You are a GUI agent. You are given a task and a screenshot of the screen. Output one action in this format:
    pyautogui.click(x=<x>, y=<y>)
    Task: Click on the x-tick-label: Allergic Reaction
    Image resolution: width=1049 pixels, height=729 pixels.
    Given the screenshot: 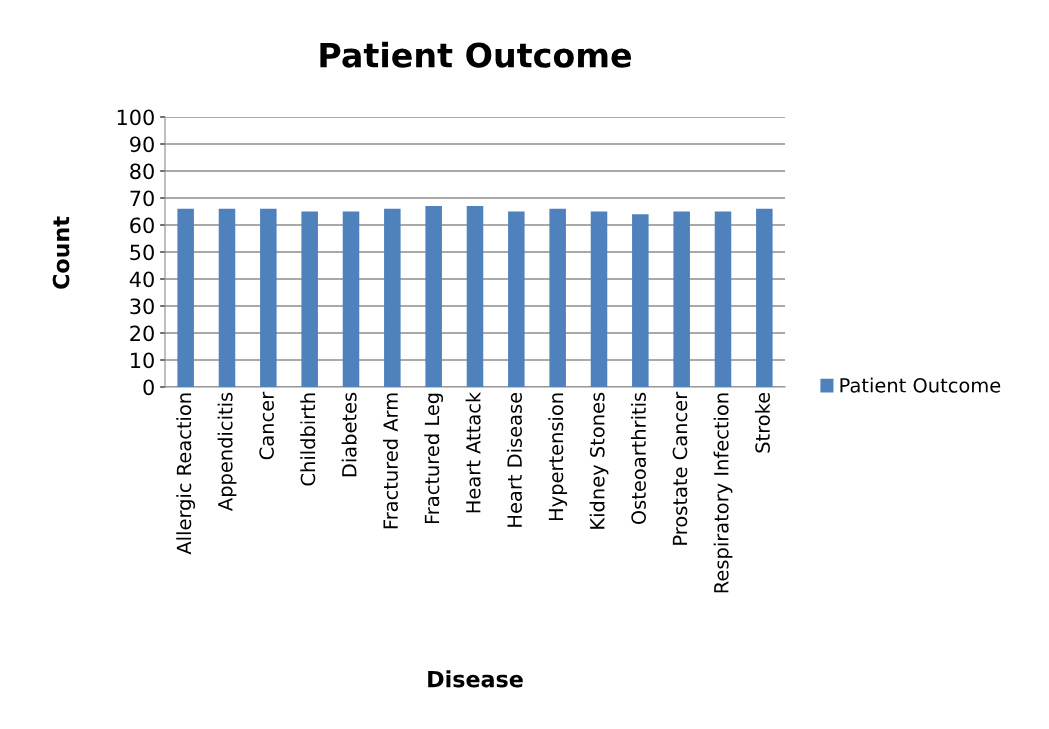 What is the action you would take?
    pyautogui.click(x=186, y=474)
    